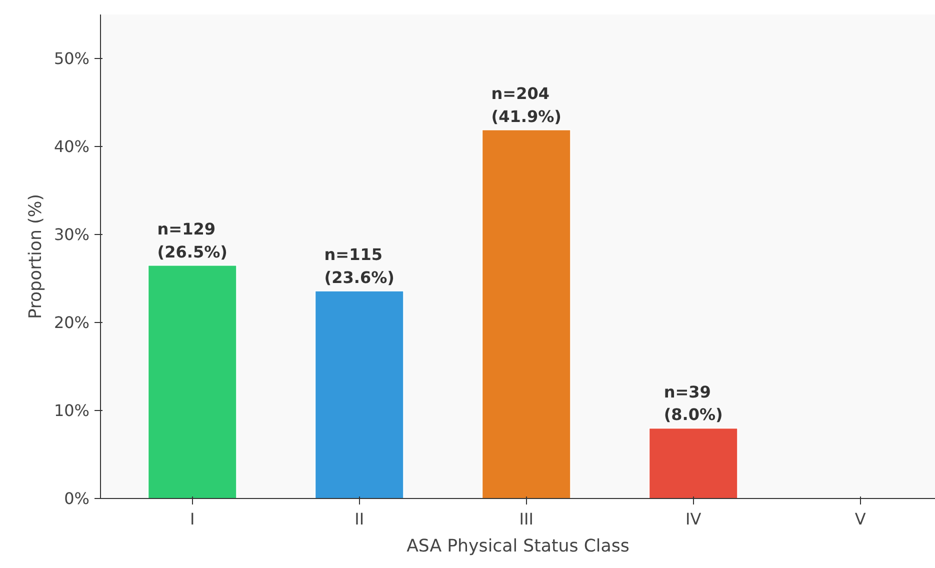 The height and width of the screenshot is (568, 935). What do you see at coordinates (518, 546) in the screenshot?
I see `x-axis-title: ASA Physical Status Class` at bounding box center [518, 546].